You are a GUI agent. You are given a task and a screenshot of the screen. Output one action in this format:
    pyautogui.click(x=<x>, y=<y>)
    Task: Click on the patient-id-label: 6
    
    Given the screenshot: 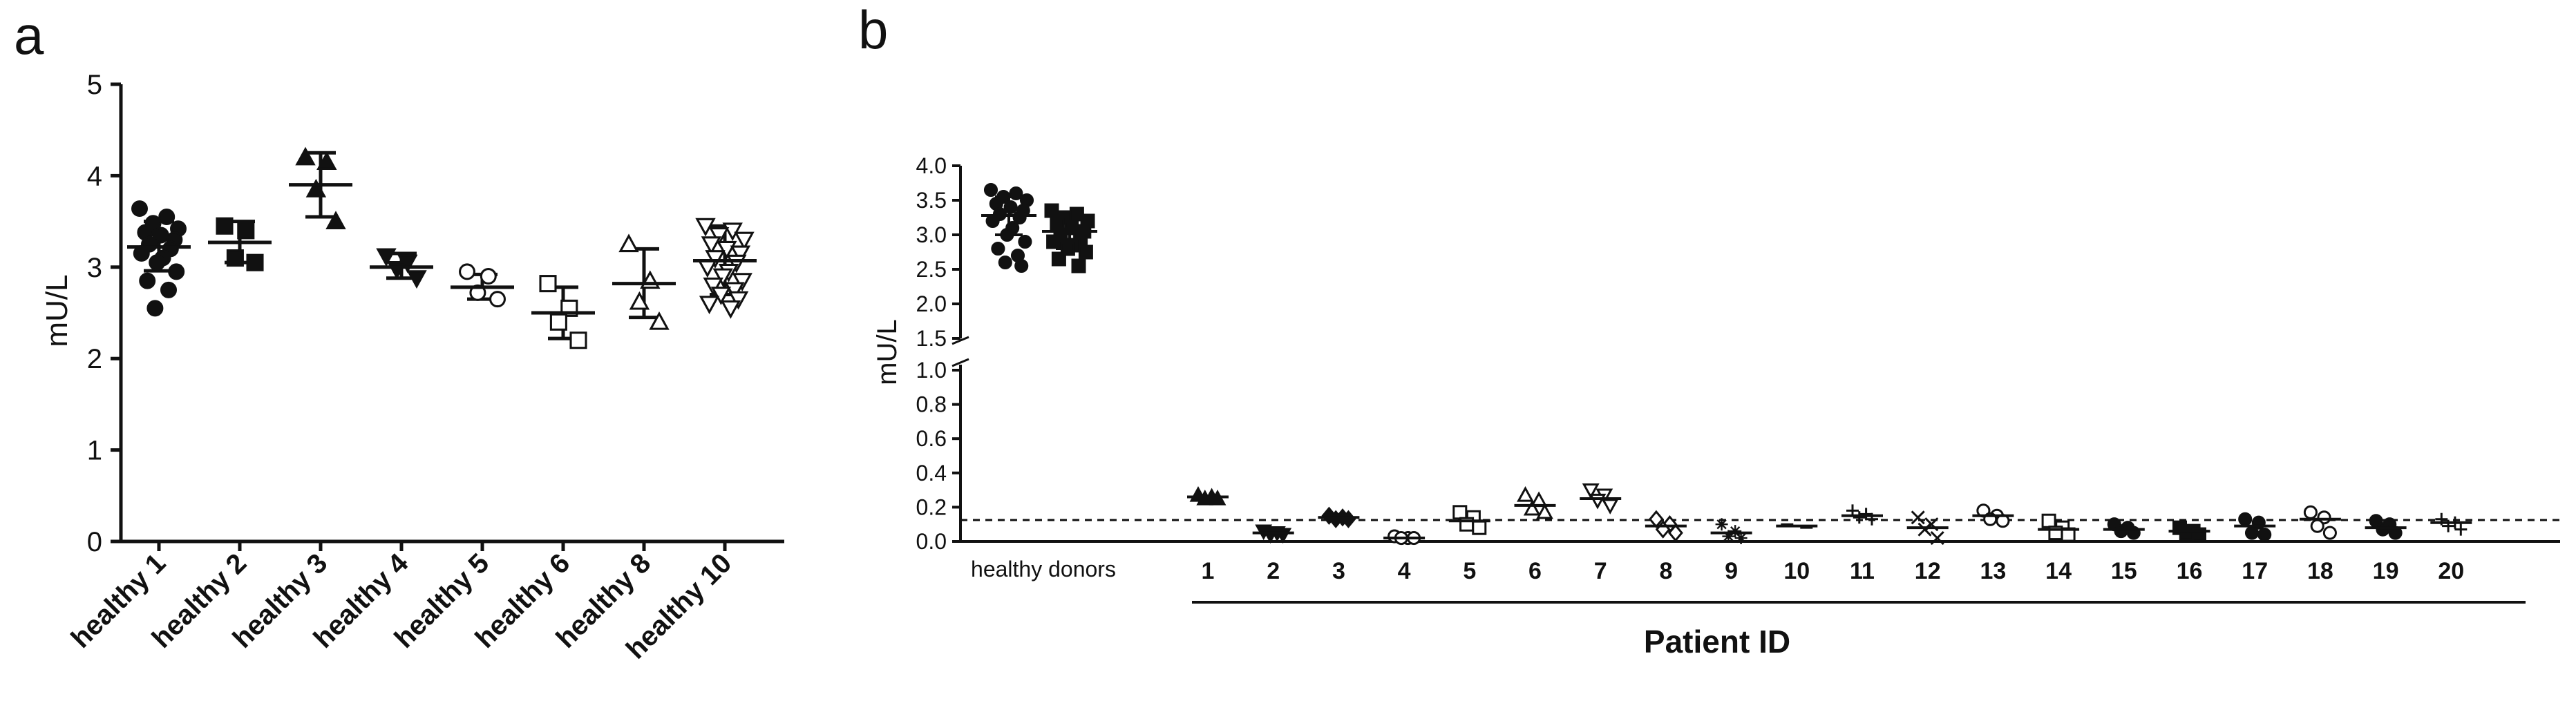 What is the action you would take?
    pyautogui.click(x=1535, y=571)
    